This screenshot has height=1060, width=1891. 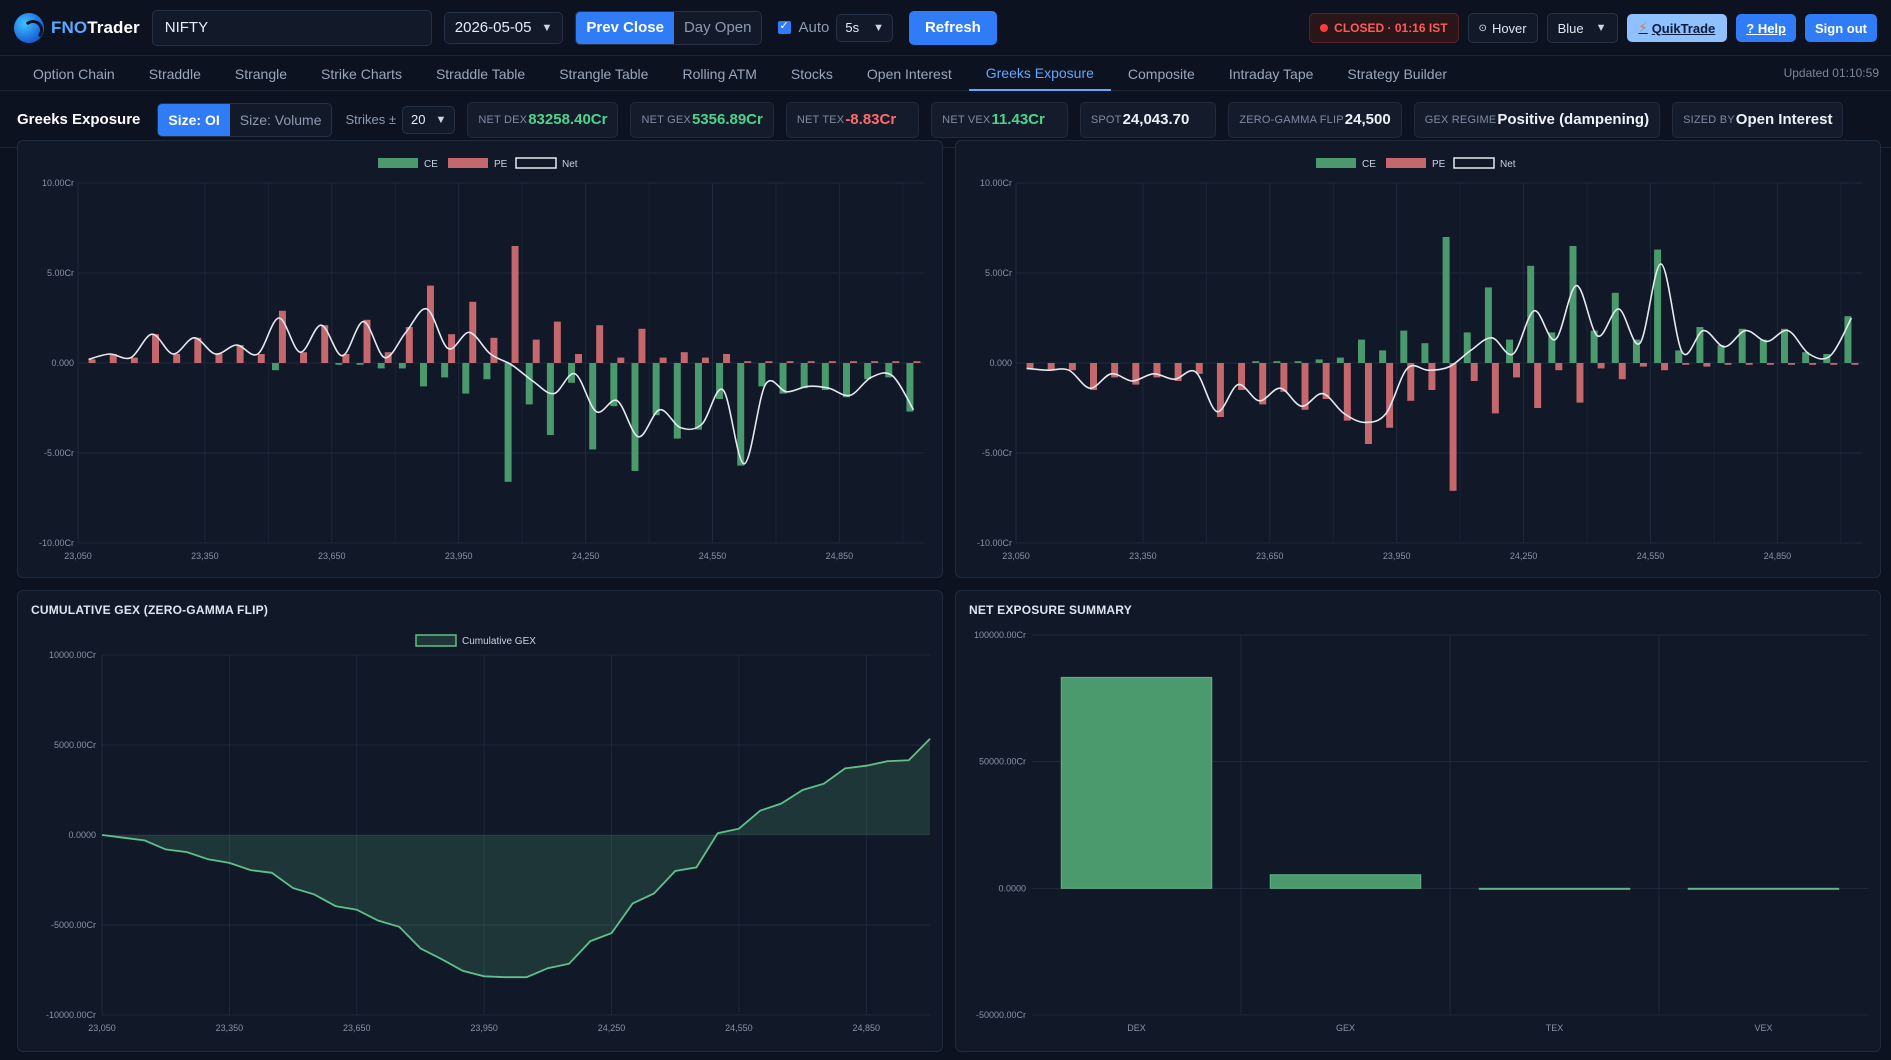 I want to click on x-tick-label: DEX, so click(x=1136, y=1028).